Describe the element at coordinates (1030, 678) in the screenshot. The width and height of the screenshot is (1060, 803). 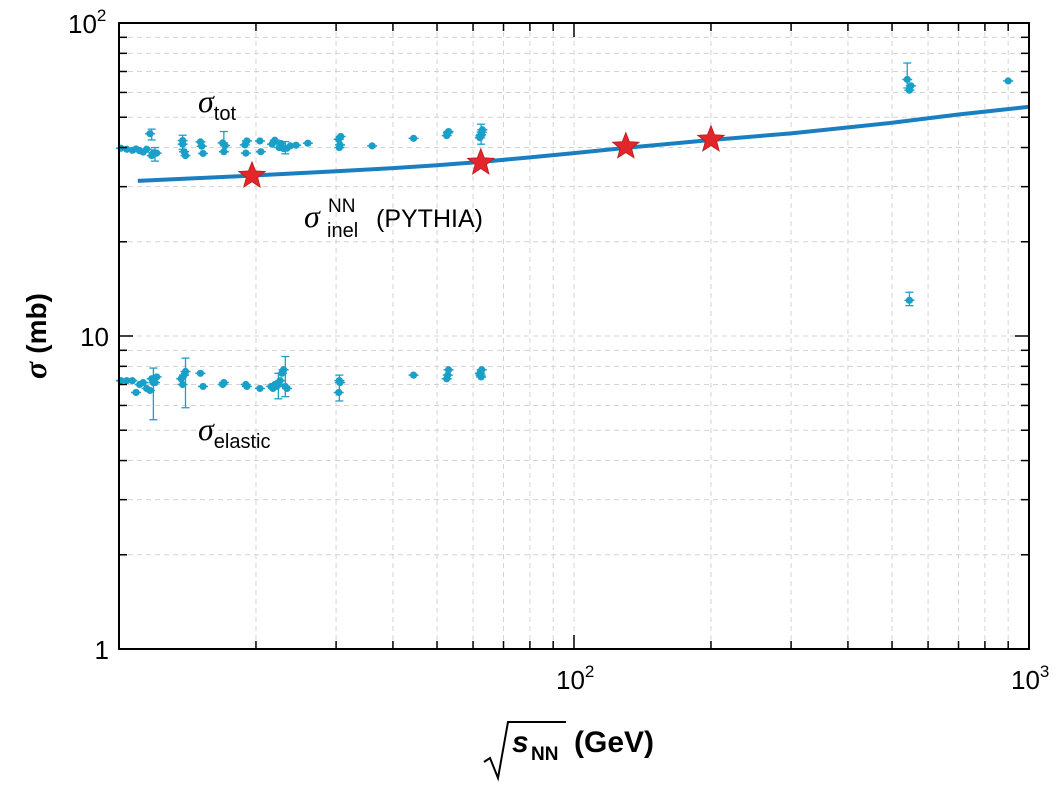
I see `x-tick-label: 10³` at that location.